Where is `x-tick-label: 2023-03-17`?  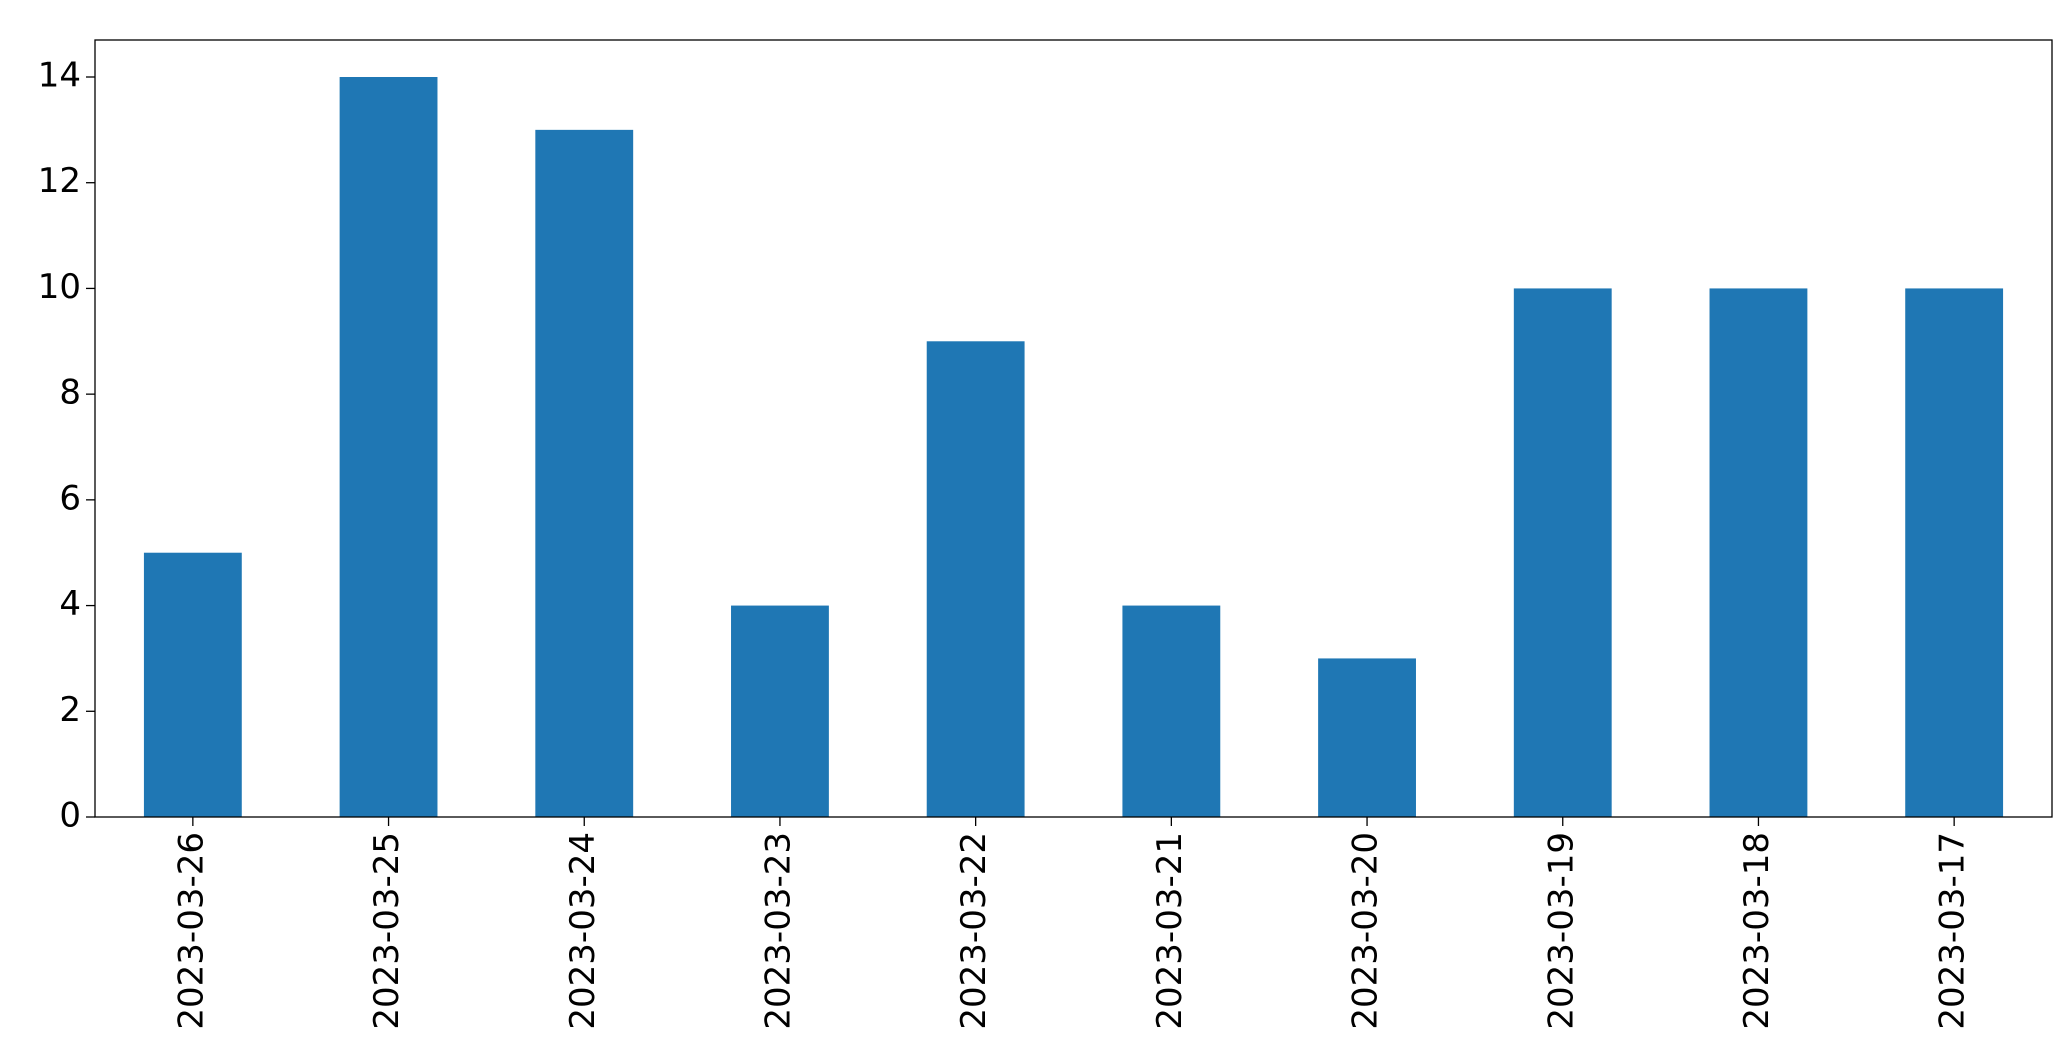
x-tick-label: 2023-03-17 is located at coordinates (1953, 931).